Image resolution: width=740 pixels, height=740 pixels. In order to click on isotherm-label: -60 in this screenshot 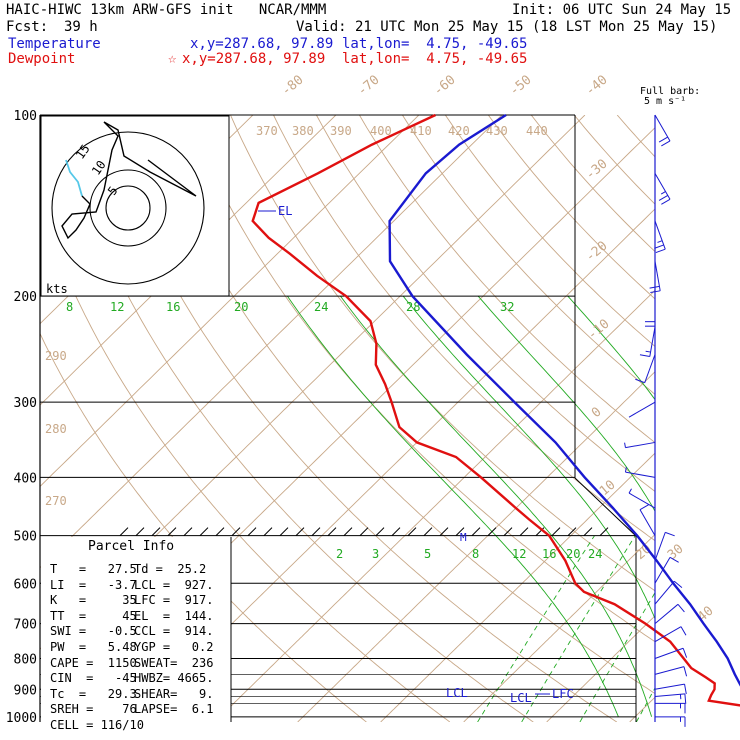, I will do `click(445, 85)`.